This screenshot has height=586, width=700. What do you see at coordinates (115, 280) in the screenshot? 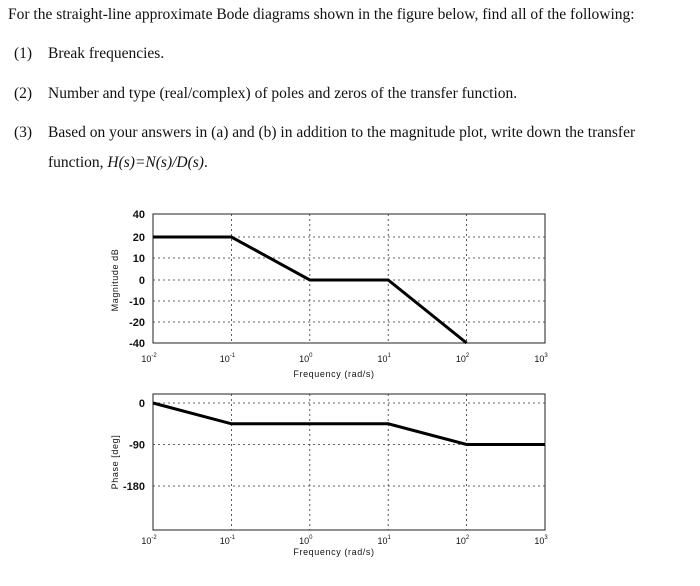
I see `magnitude-y-axis-label: Magnitude dB` at bounding box center [115, 280].